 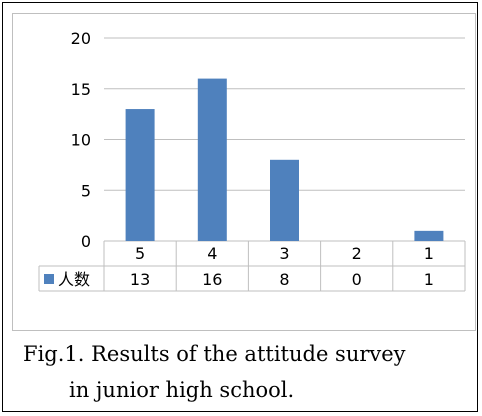 I want to click on x-tick-label: 3, so click(x=284, y=253).